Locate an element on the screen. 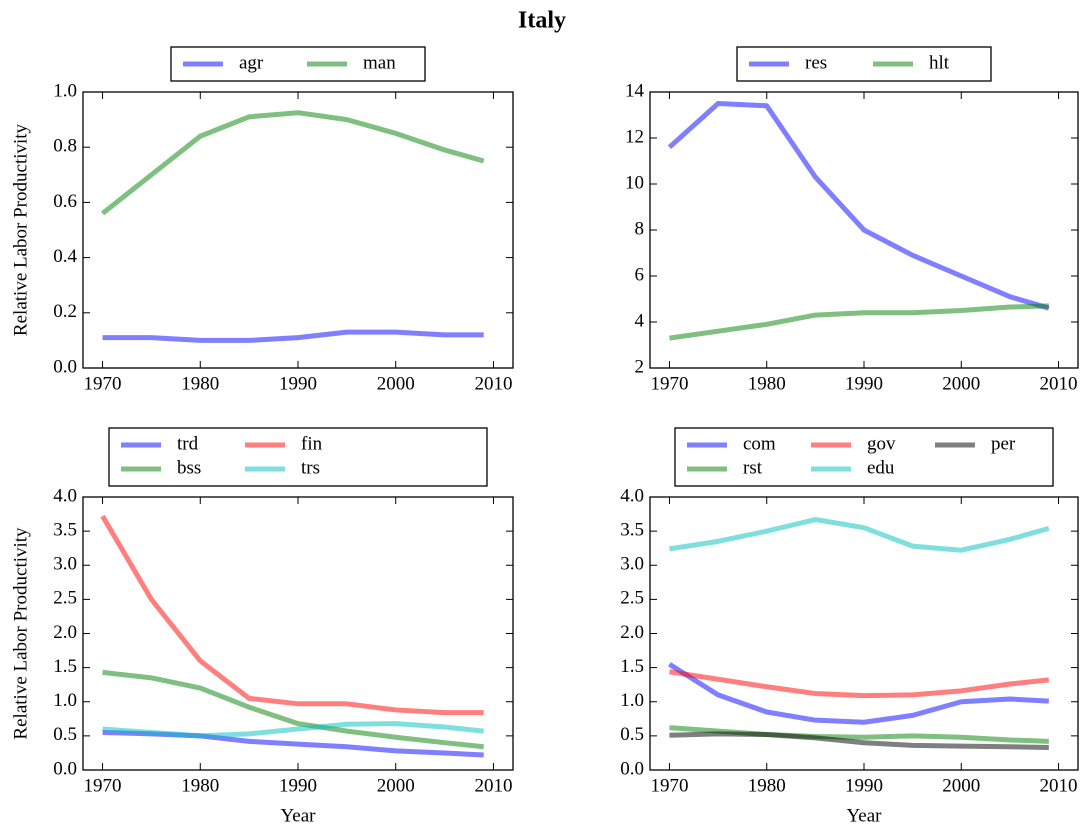 The width and height of the screenshot is (1084, 840). legend-label: hlt is located at coordinates (939, 62).